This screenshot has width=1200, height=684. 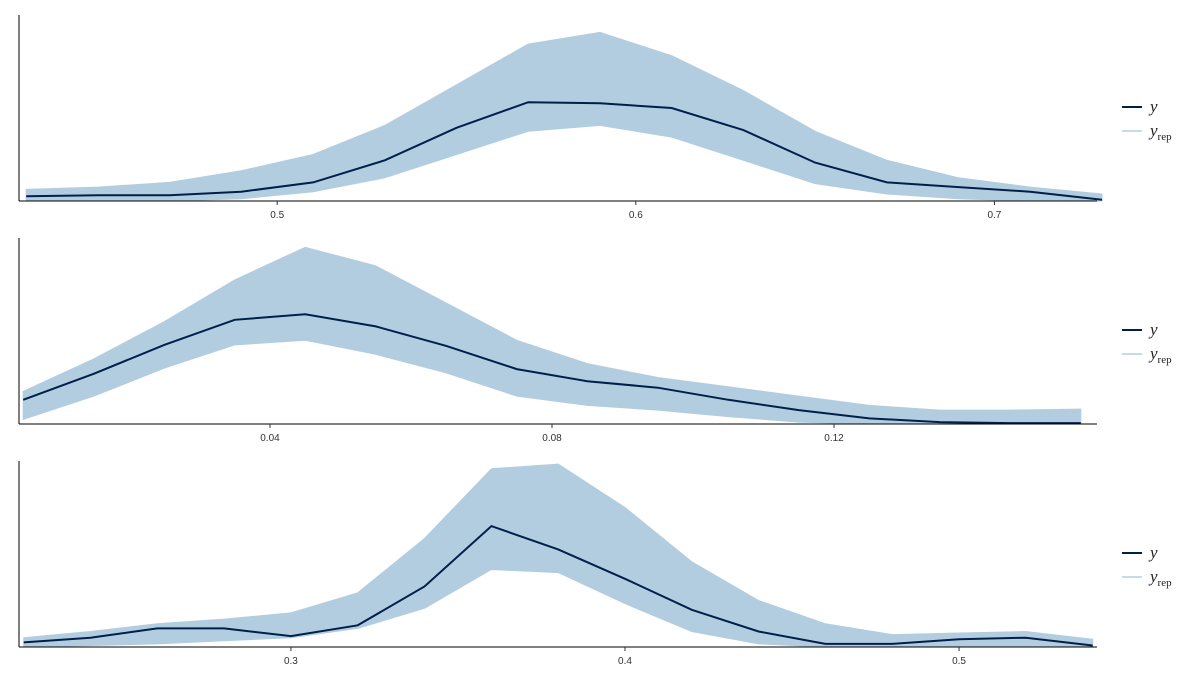 What do you see at coordinates (636, 215) in the screenshot?
I see `x-tick-label: 0.6` at bounding box center [636, 215].